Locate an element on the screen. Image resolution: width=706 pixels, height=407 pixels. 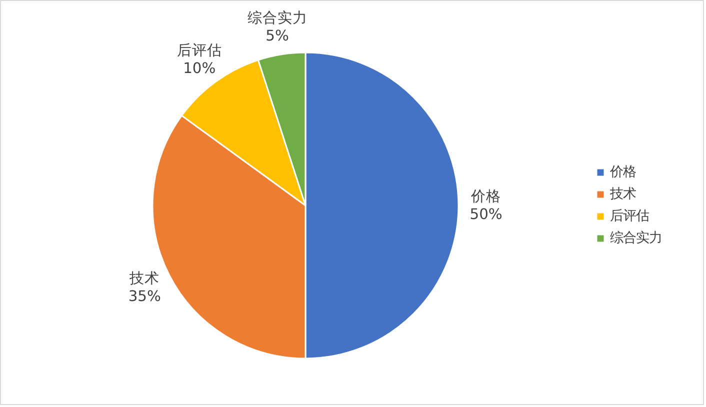
legend-label: 后评估 is located at coordinates (629, 216).